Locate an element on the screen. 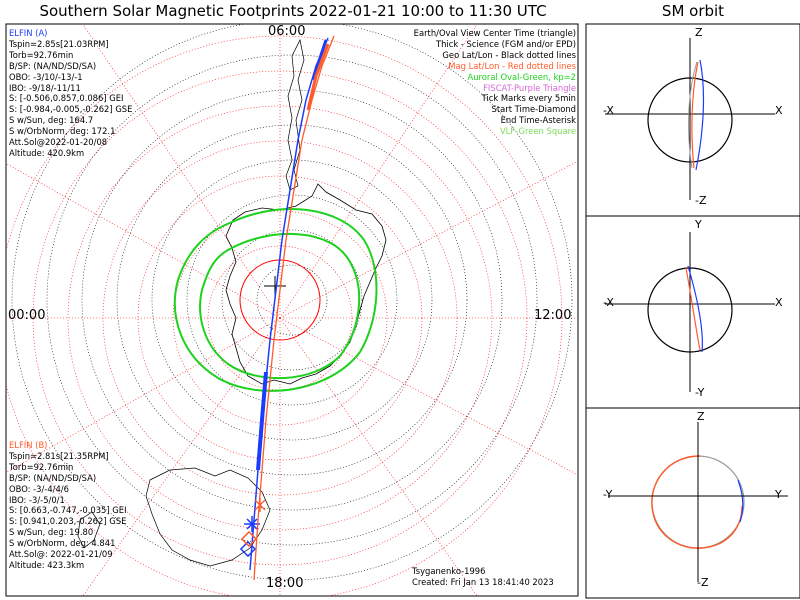  elfin-a-line: Altitude: 420.9km is located at coordinates (47, 152).